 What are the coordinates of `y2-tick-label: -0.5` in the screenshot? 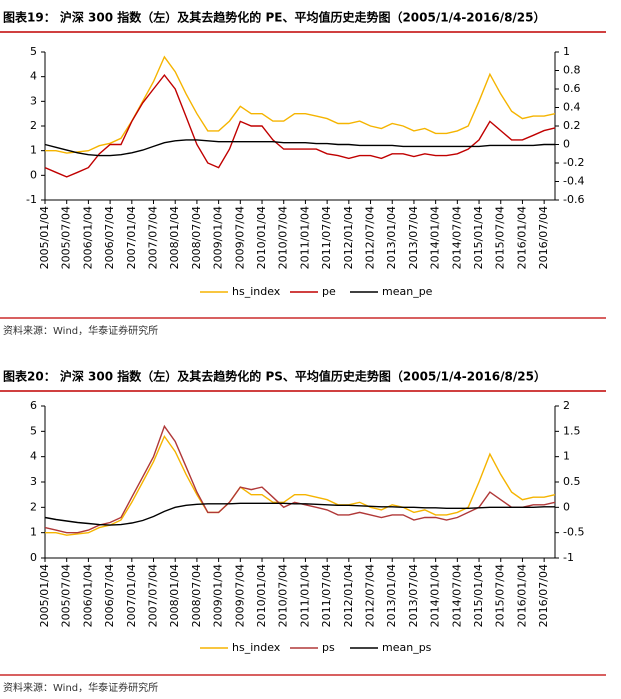 It's located at (573, 532).